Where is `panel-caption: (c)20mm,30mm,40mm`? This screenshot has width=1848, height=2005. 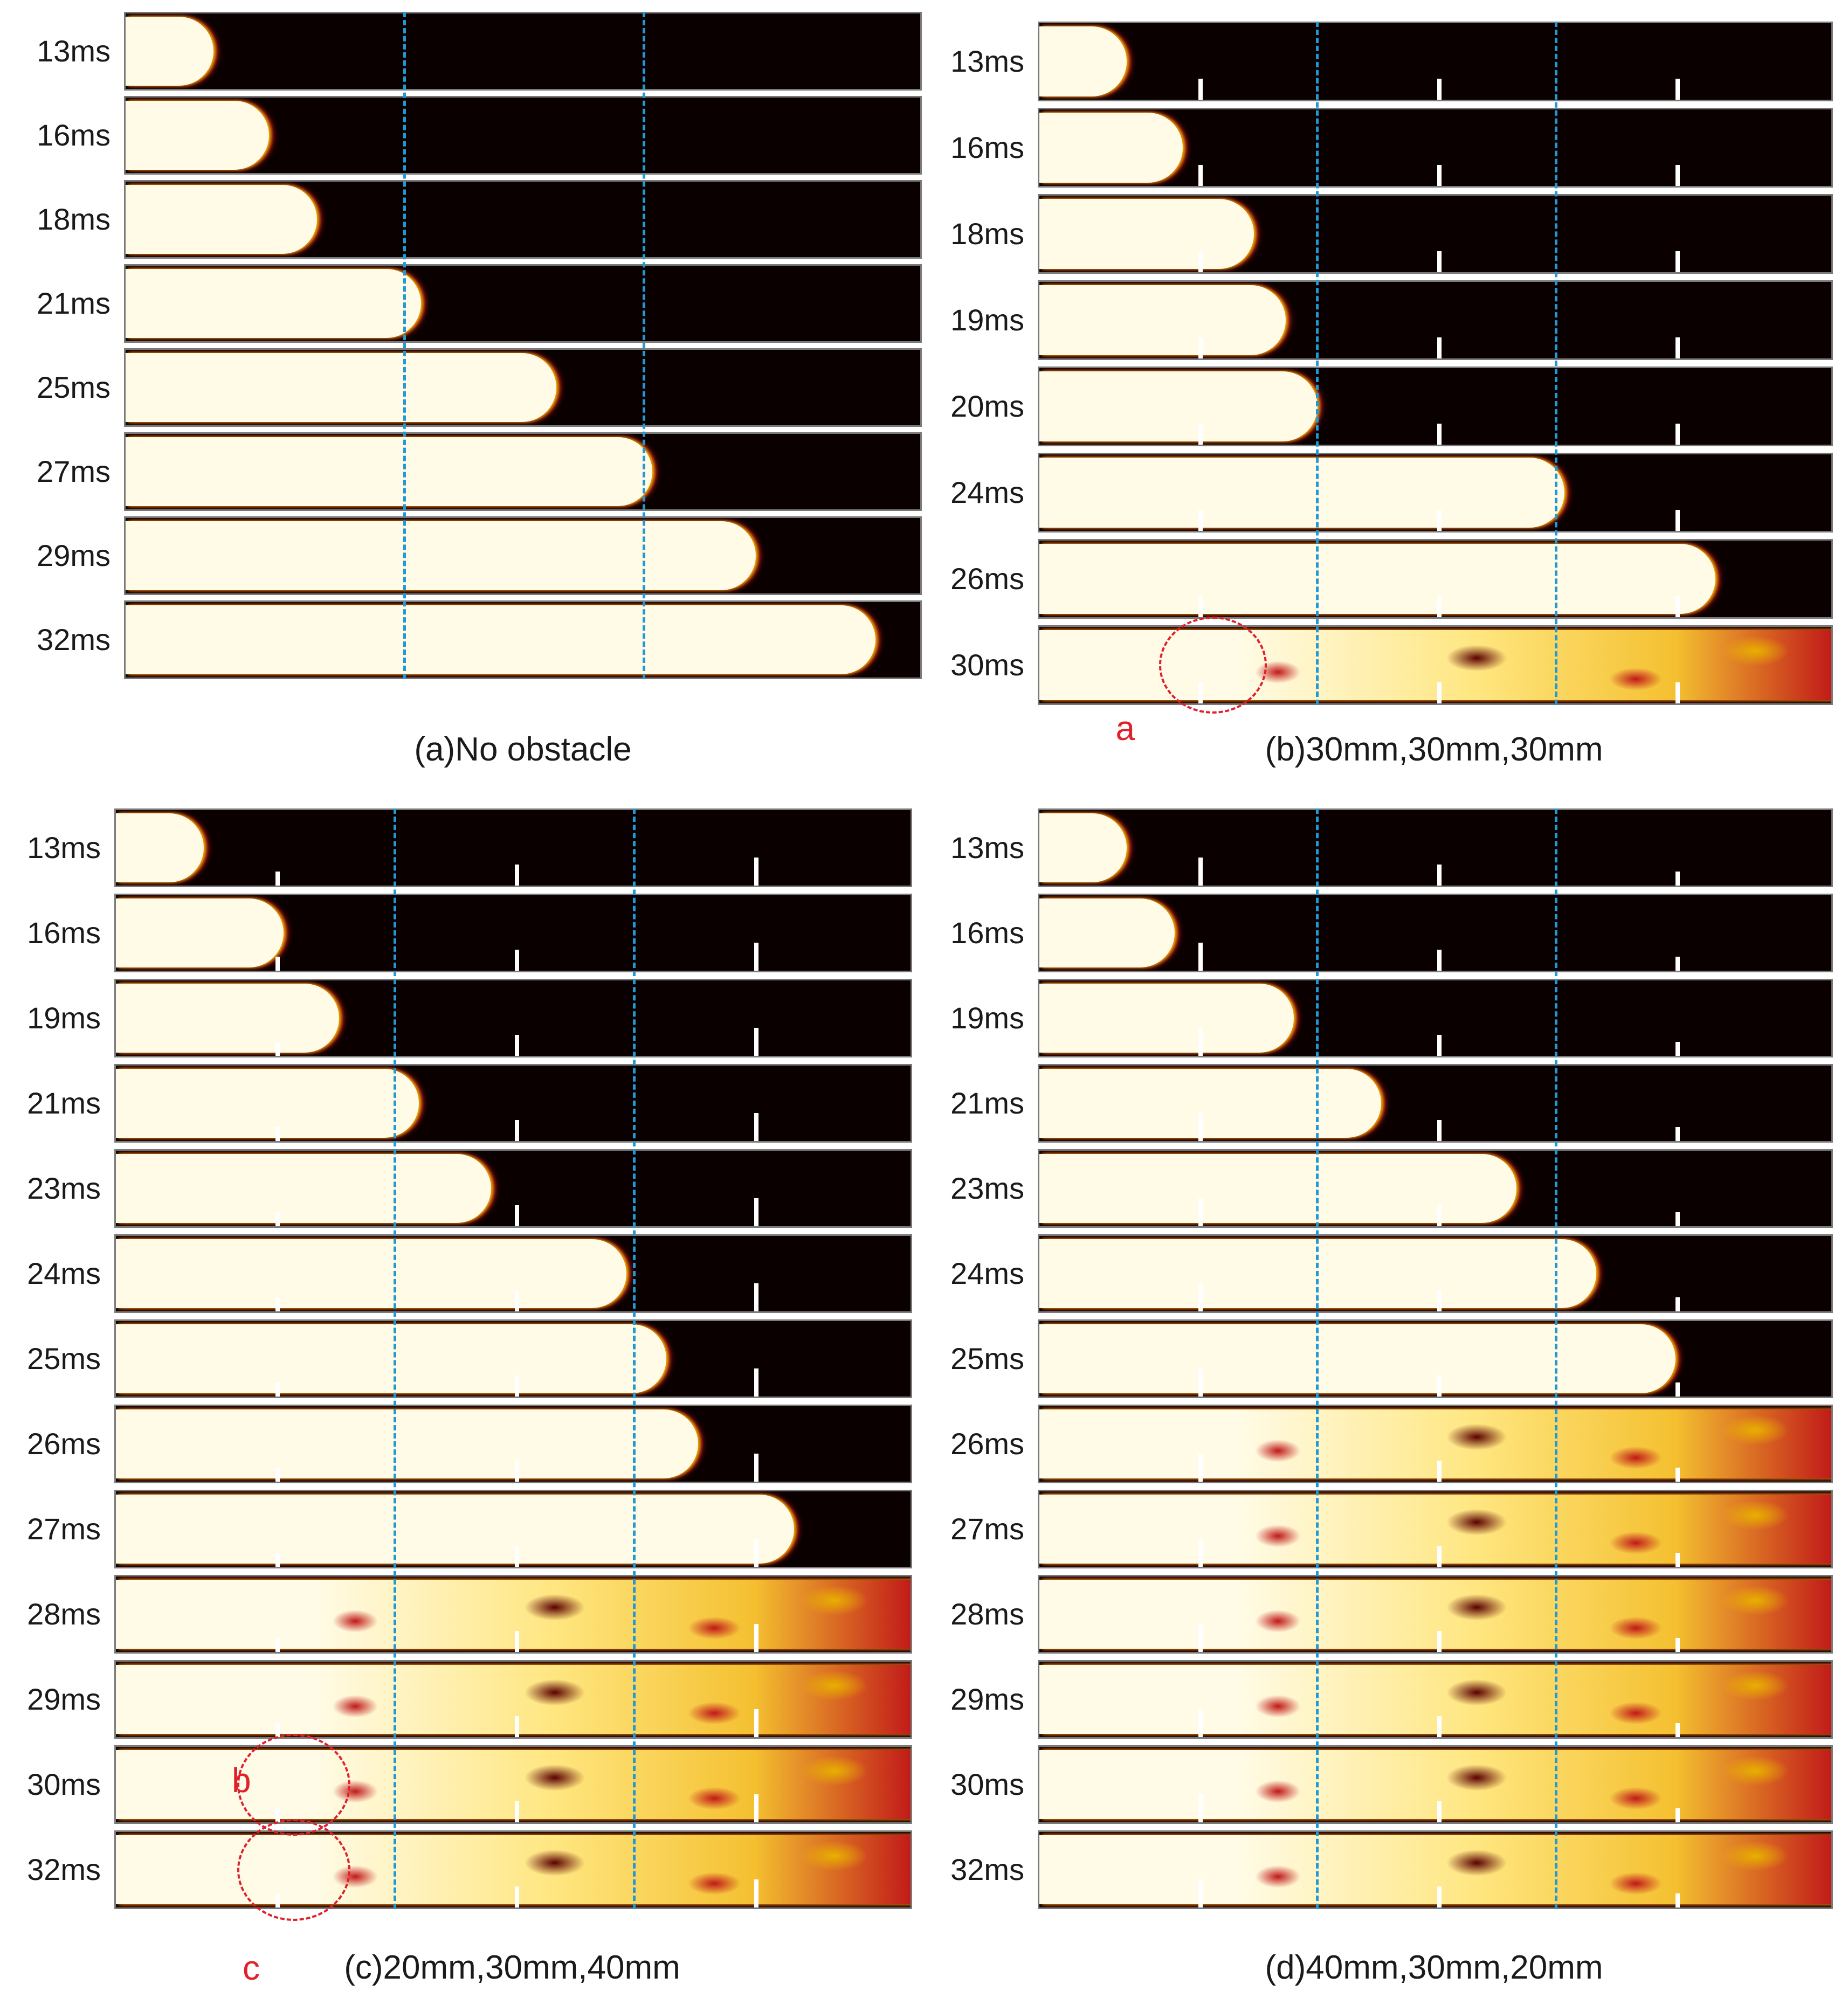 panel-caption: (c)20mm,30mm,40mm is located at coordinates (512, 1967).